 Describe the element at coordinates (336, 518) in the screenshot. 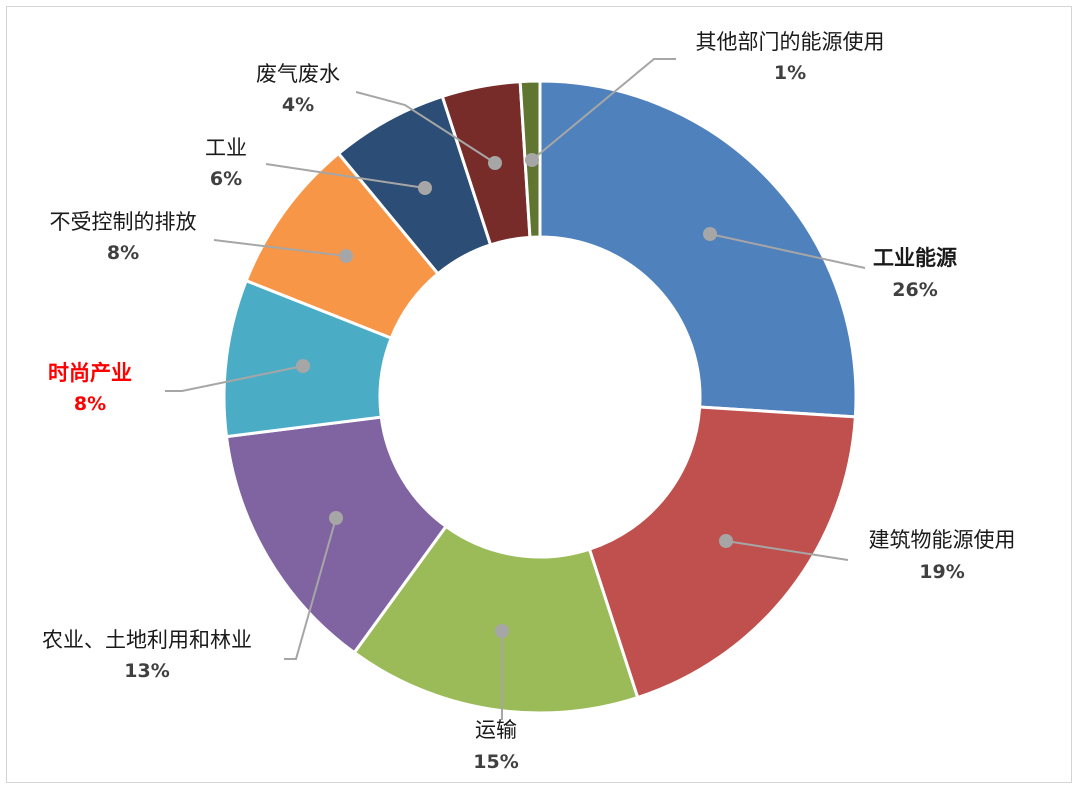

I see `slice-4-leader-dot` at that location.